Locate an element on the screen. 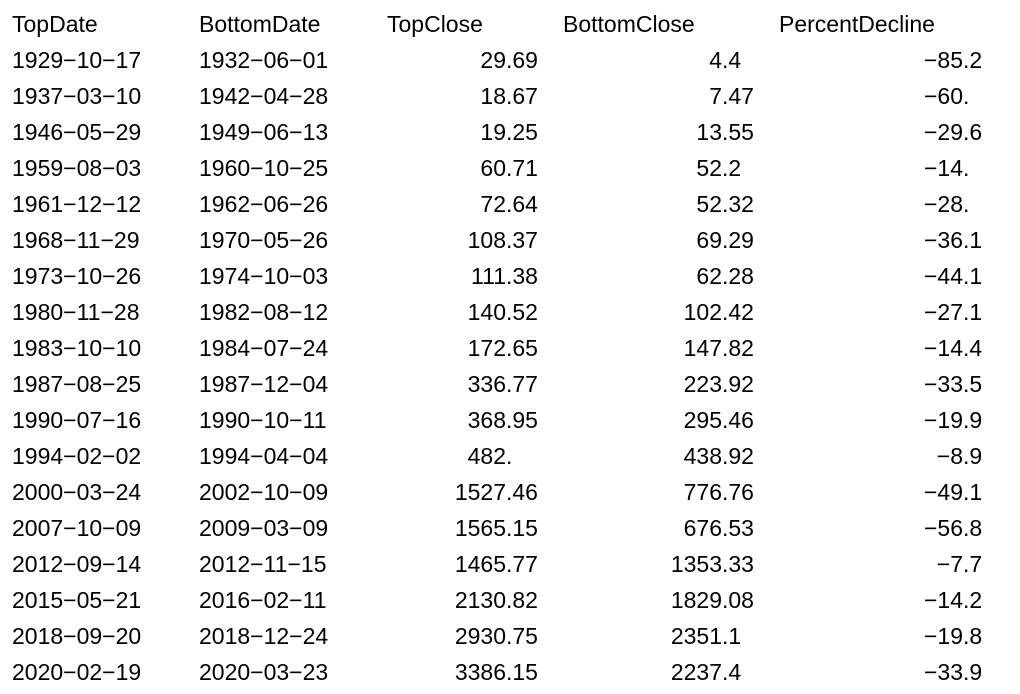  cell-topdate: 2007−10−09 is located at coordinates (77, 528).